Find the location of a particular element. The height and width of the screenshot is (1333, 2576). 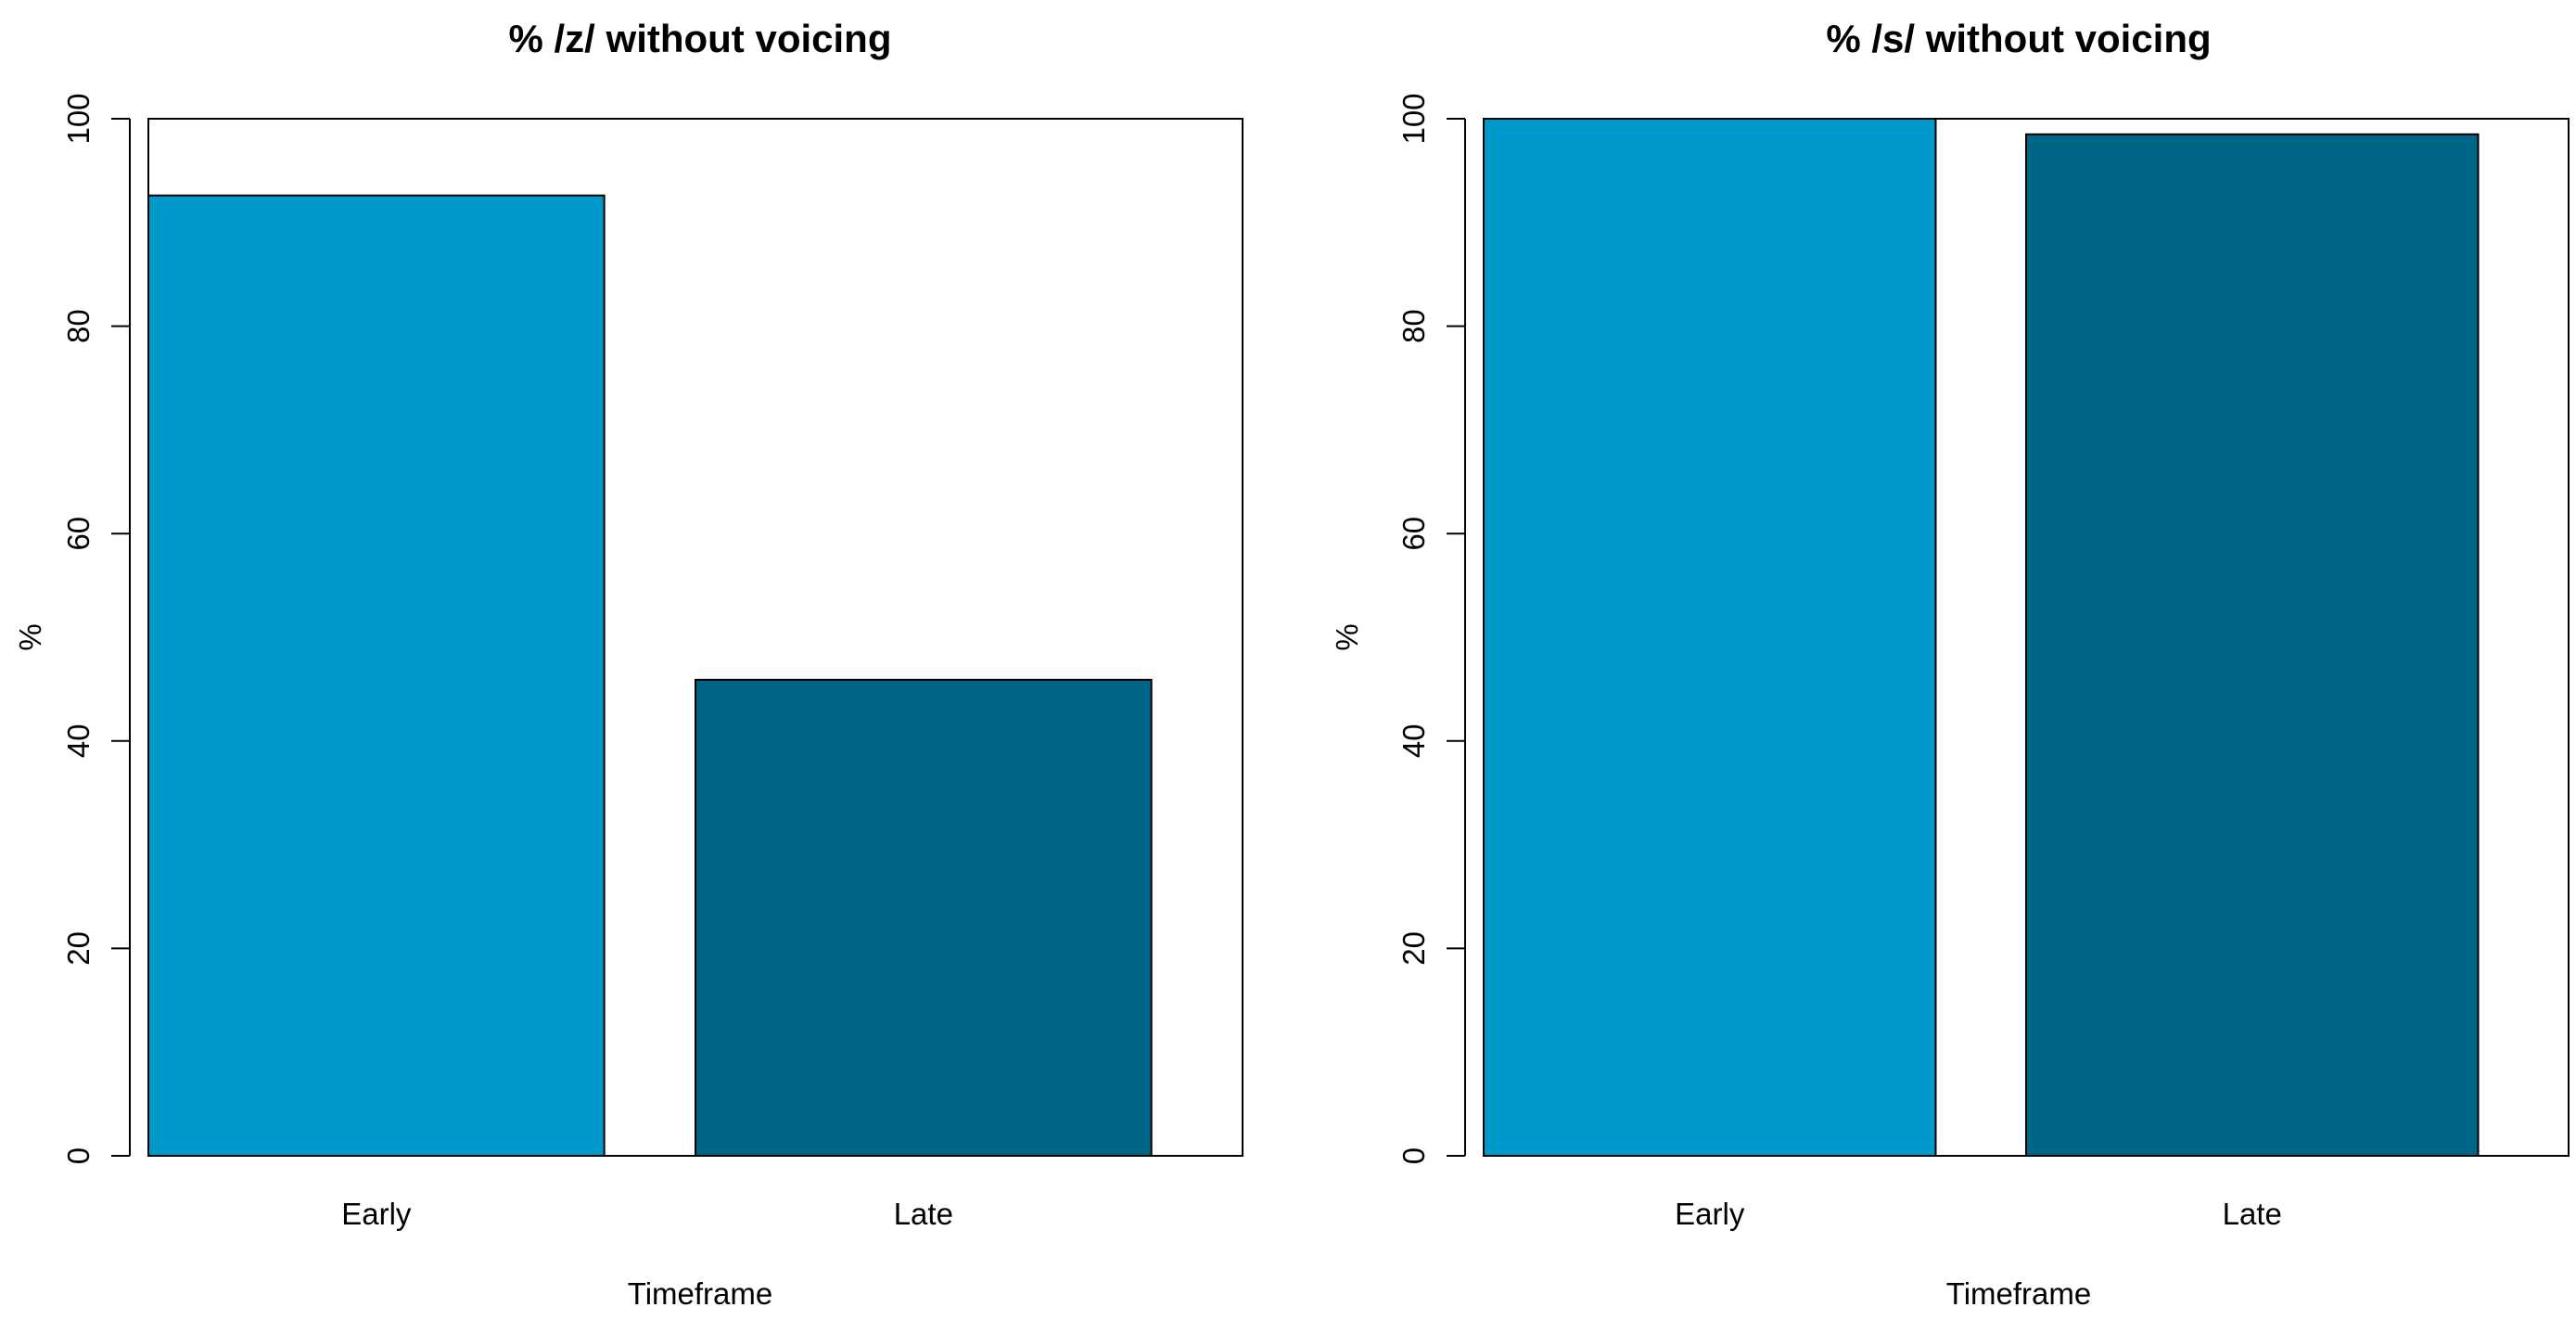

chart-title: % /z/ without voicing is located at coordinates (700, 38).